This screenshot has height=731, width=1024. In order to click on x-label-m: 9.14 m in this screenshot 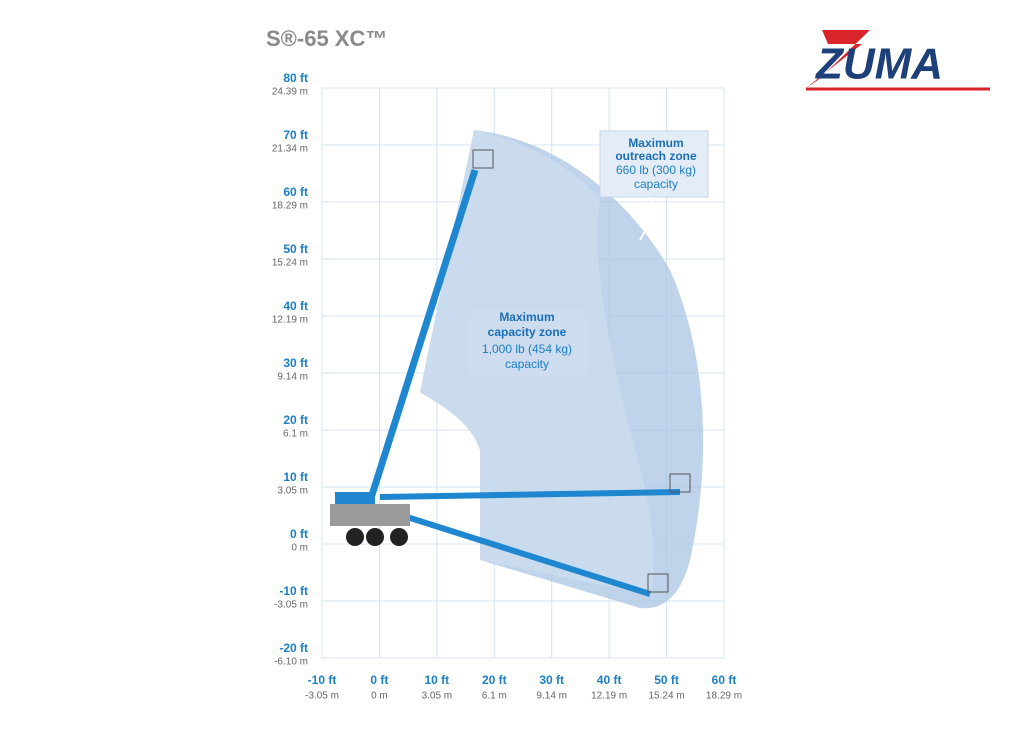, I will do `click(551, 696)`.